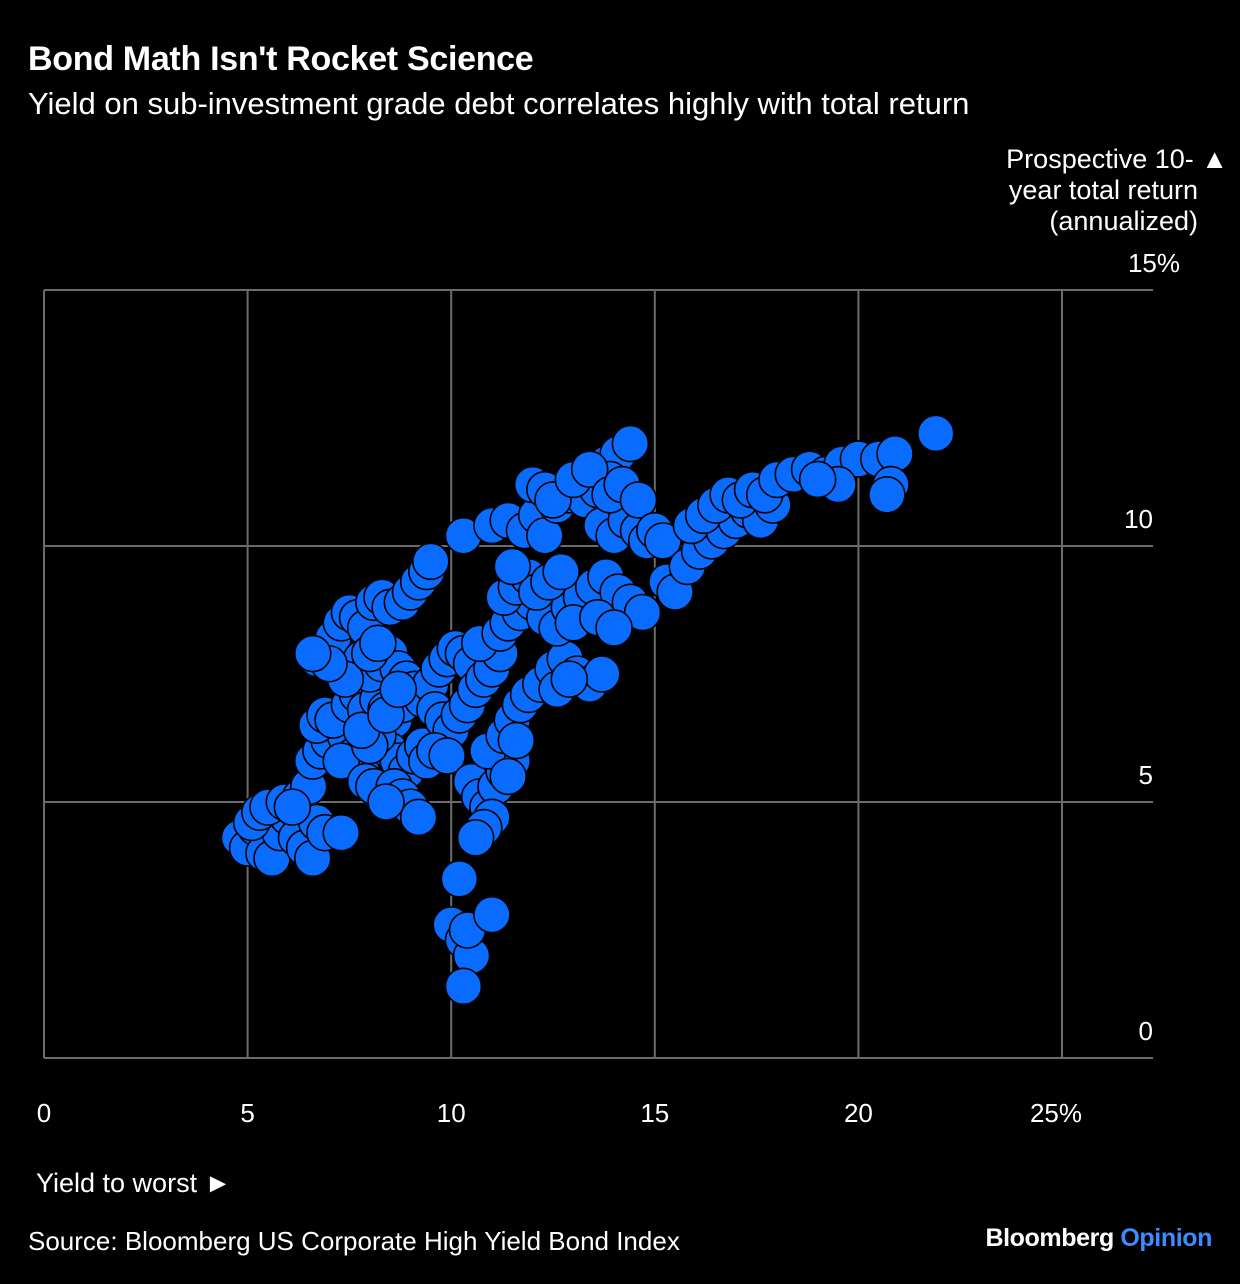 This screenshot has height=1284, width=1240. What do you see at coordinates (451, 1113) in the screenshot?
I see `x-tick-label: 10` at bounding box center [451, 1113].